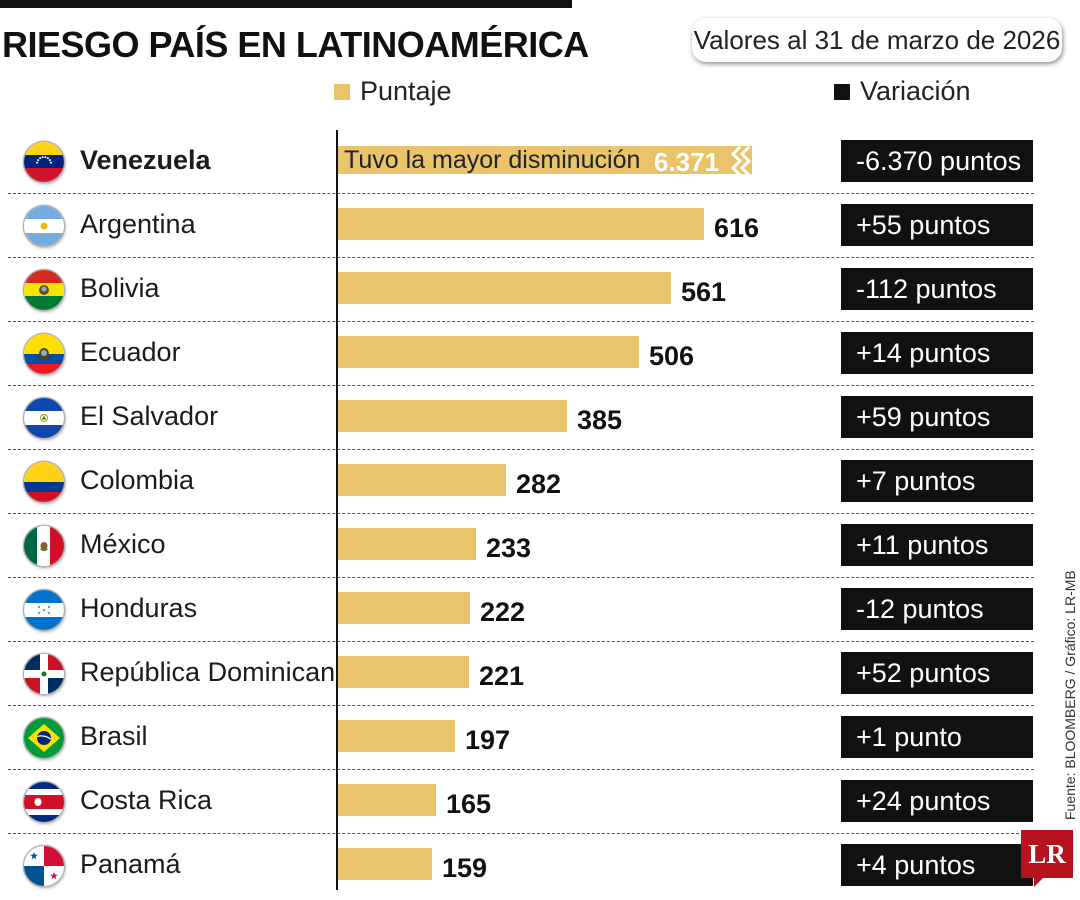 The width and height of the screenshot is (1080, 900). I want to click on chart-row: Panamá 159 +4 puntos, so click(520, 866).